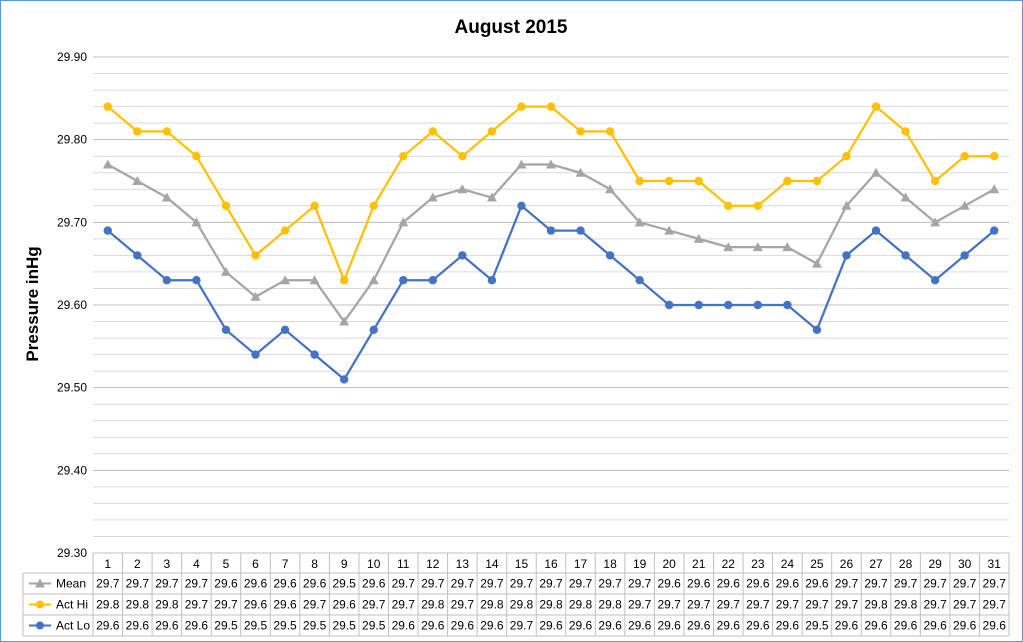 The width and height of the screenshot is (1023, 642). What do you see at coordinates (965, 564) in the screenshot?
I see `x-tick-label: 30` at bounding box center [965, 564].